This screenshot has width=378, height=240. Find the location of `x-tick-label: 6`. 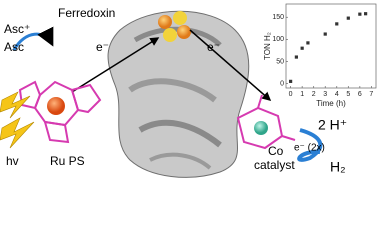

x-tick-label: 6 is located at coordinates (360, 94).